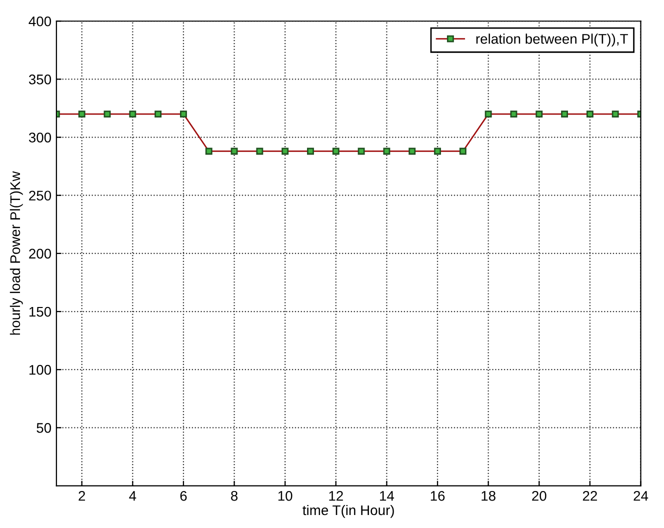 The width and height of the screenshot is (664, 528). I want to click on y-tick-label: 50, so click(44, 428).